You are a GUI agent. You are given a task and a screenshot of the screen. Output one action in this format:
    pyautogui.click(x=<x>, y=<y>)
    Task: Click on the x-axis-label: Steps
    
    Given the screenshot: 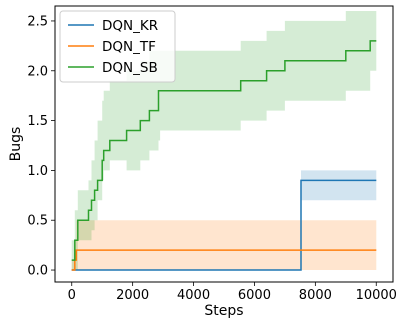 What is the action you would take?
    pyautogui.click(x=223, y=311)
    